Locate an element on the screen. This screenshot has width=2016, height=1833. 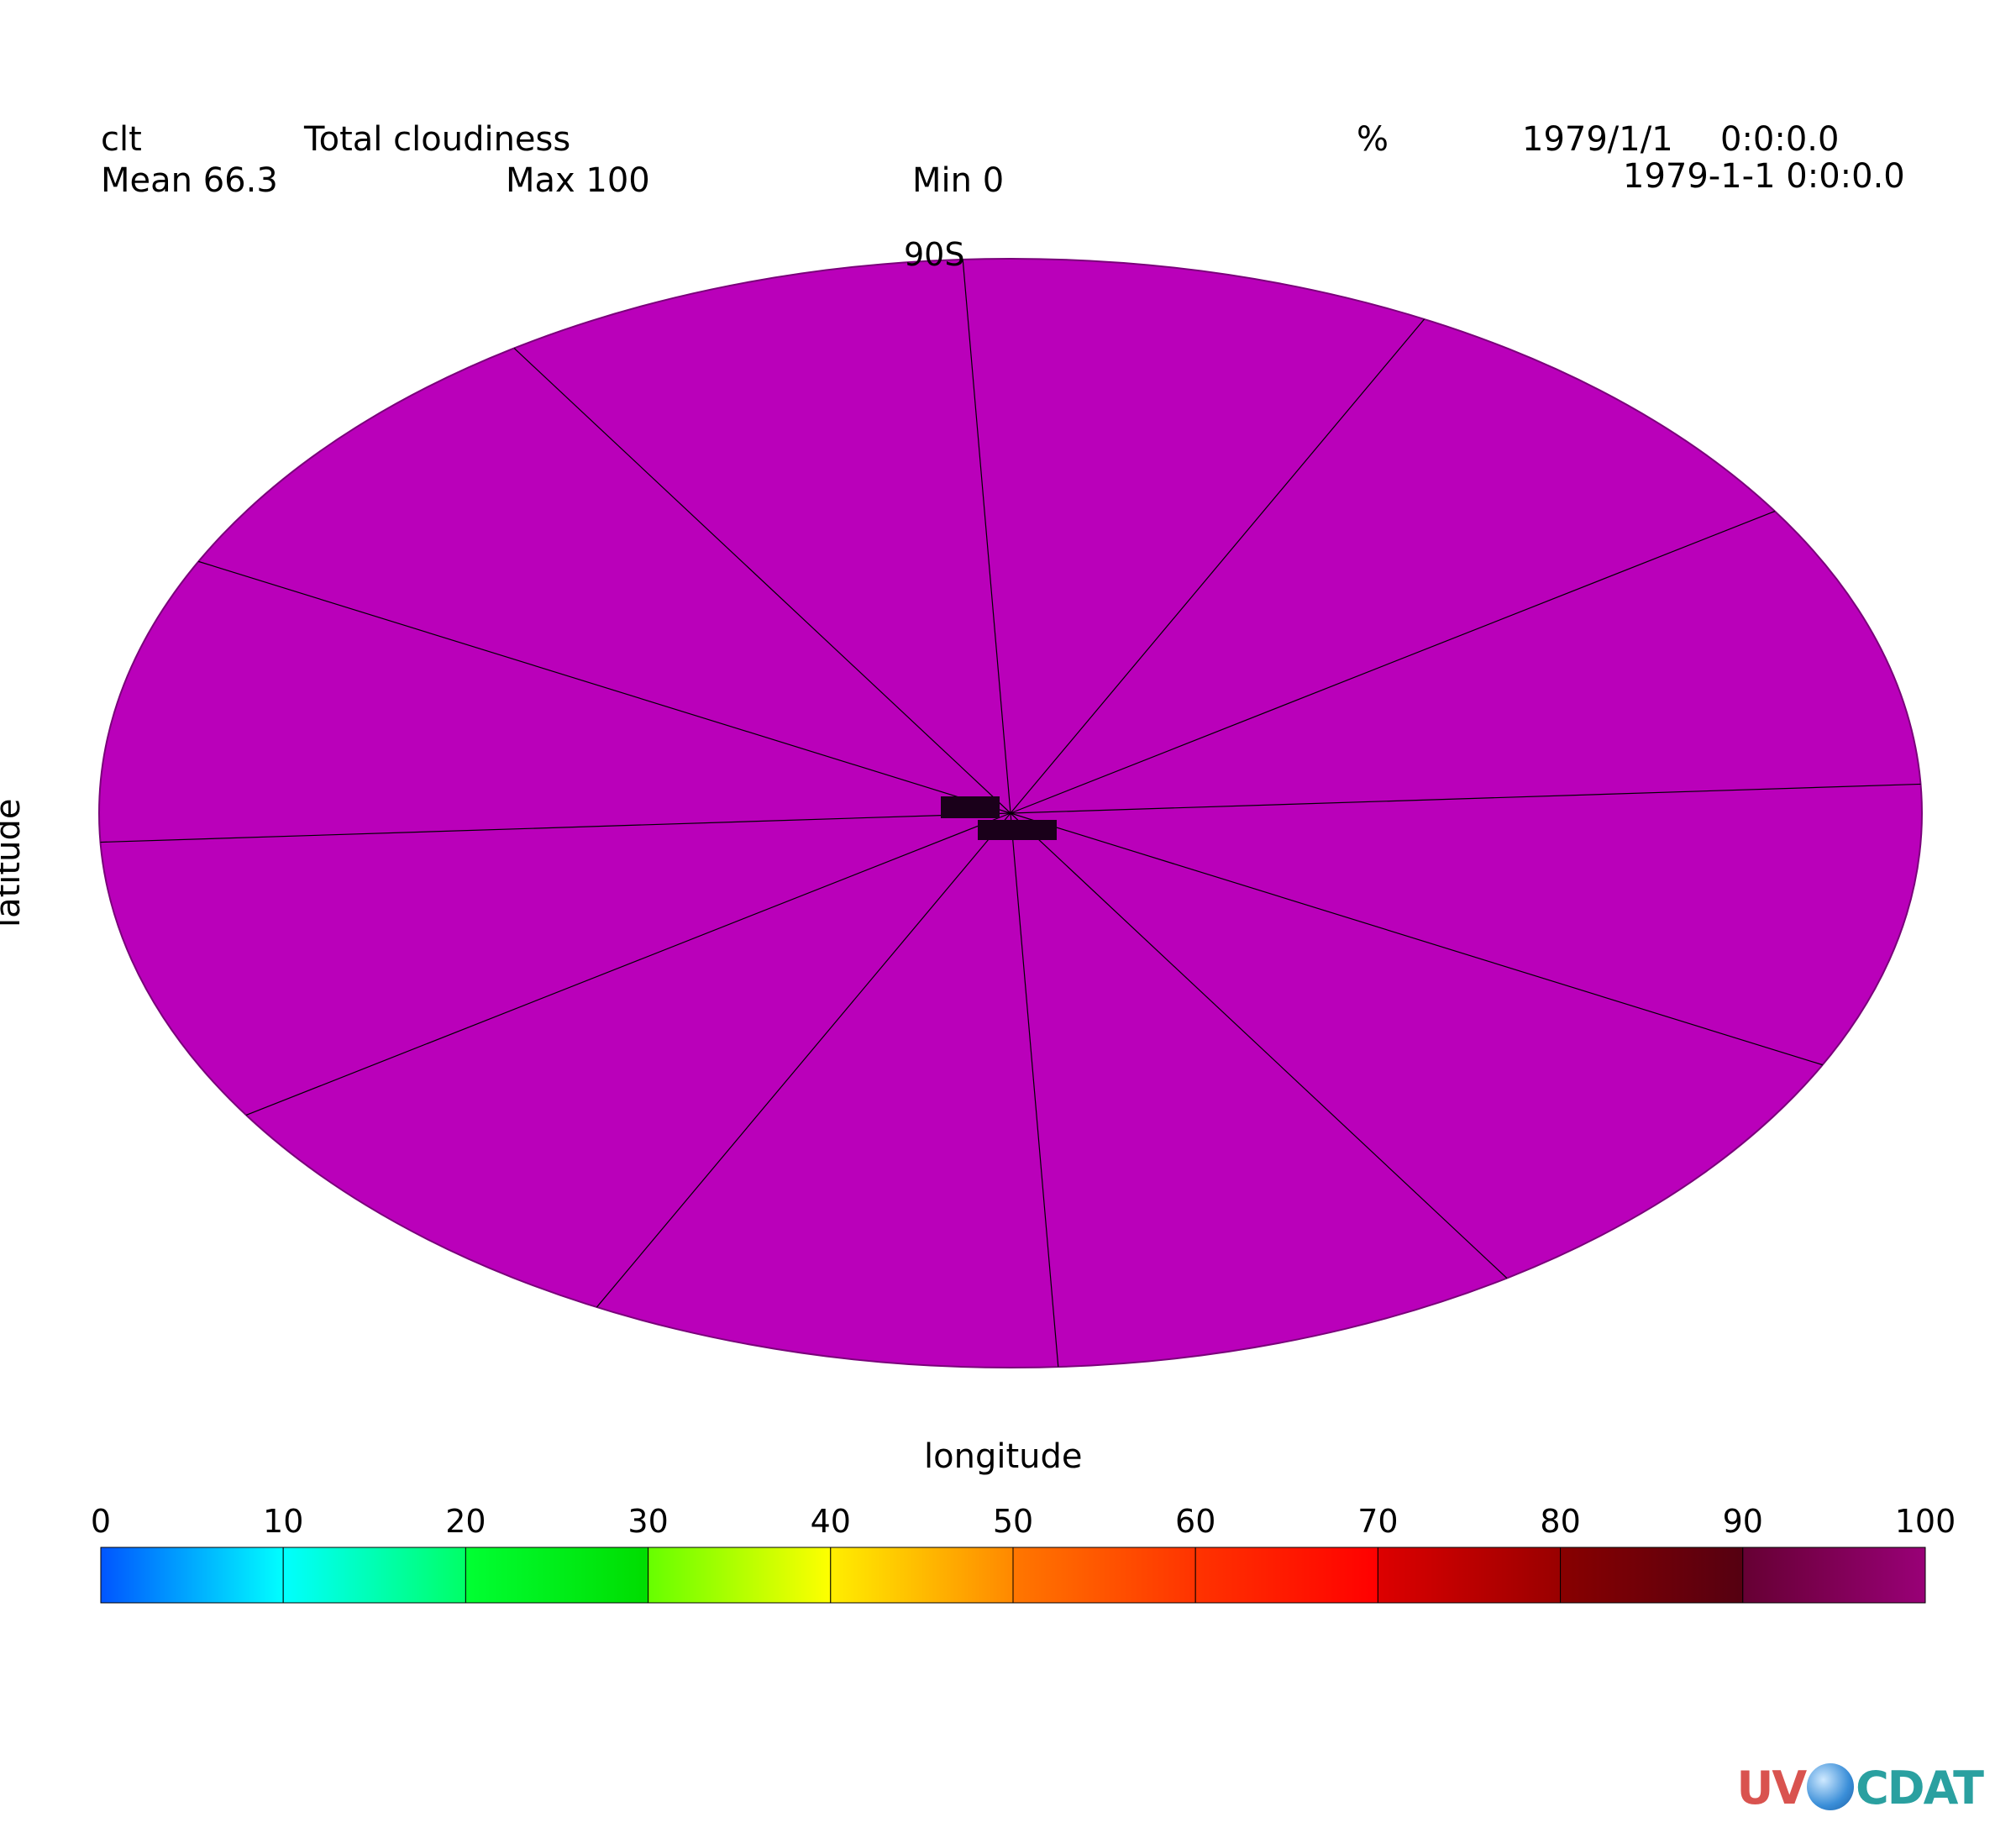
globe-icon is located at coordinates (1831, 1786).